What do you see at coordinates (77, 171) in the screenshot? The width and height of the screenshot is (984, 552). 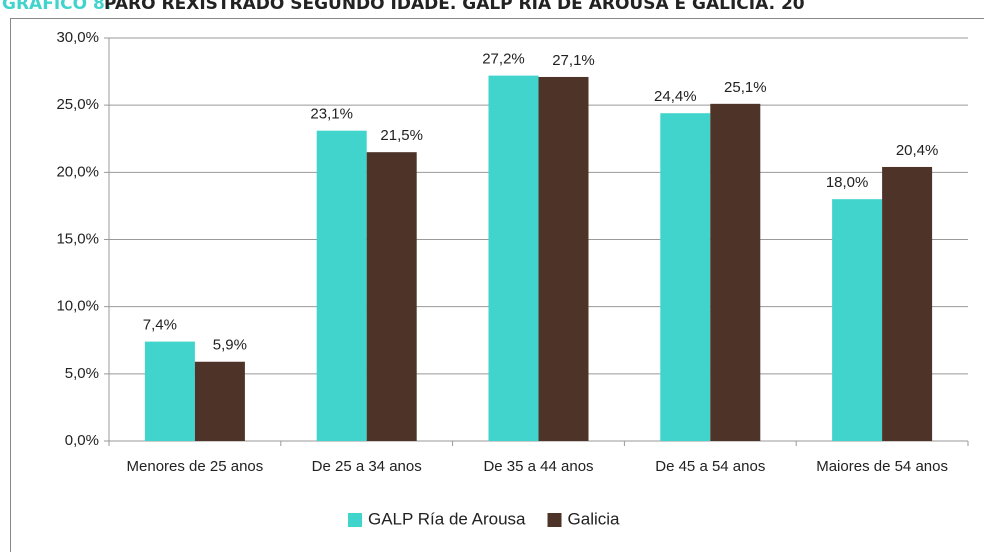 I see `y-tick-label: 20,0%` at bounding box center [77, 171].